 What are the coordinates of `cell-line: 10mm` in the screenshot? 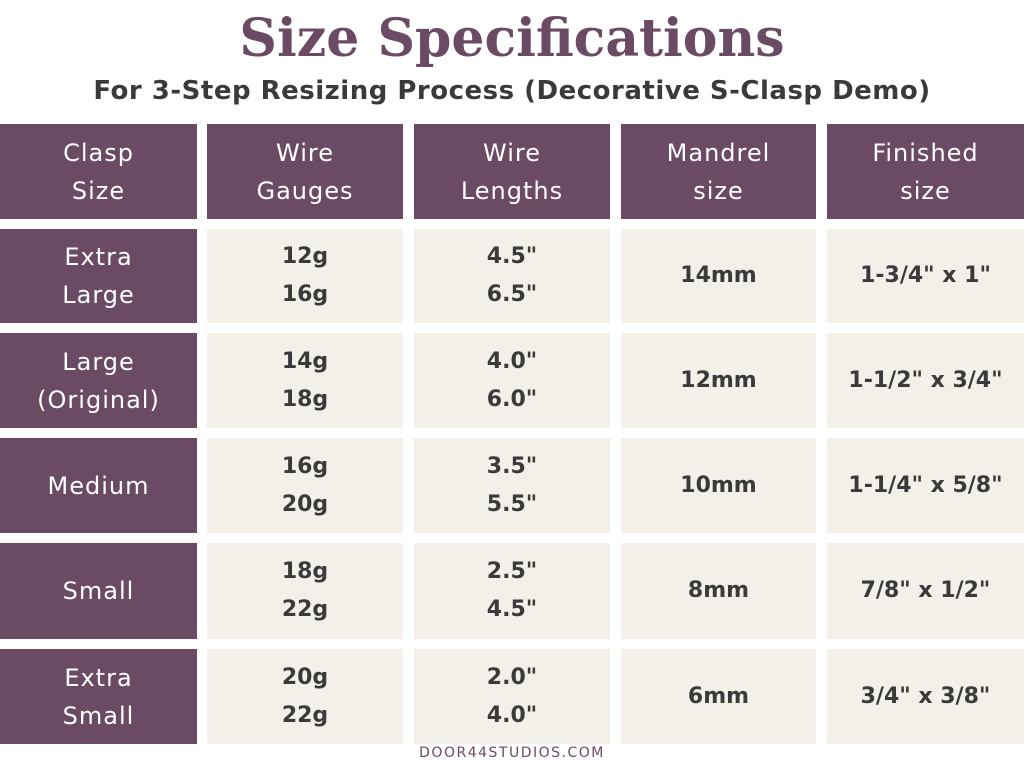 It's located at (718, 485).